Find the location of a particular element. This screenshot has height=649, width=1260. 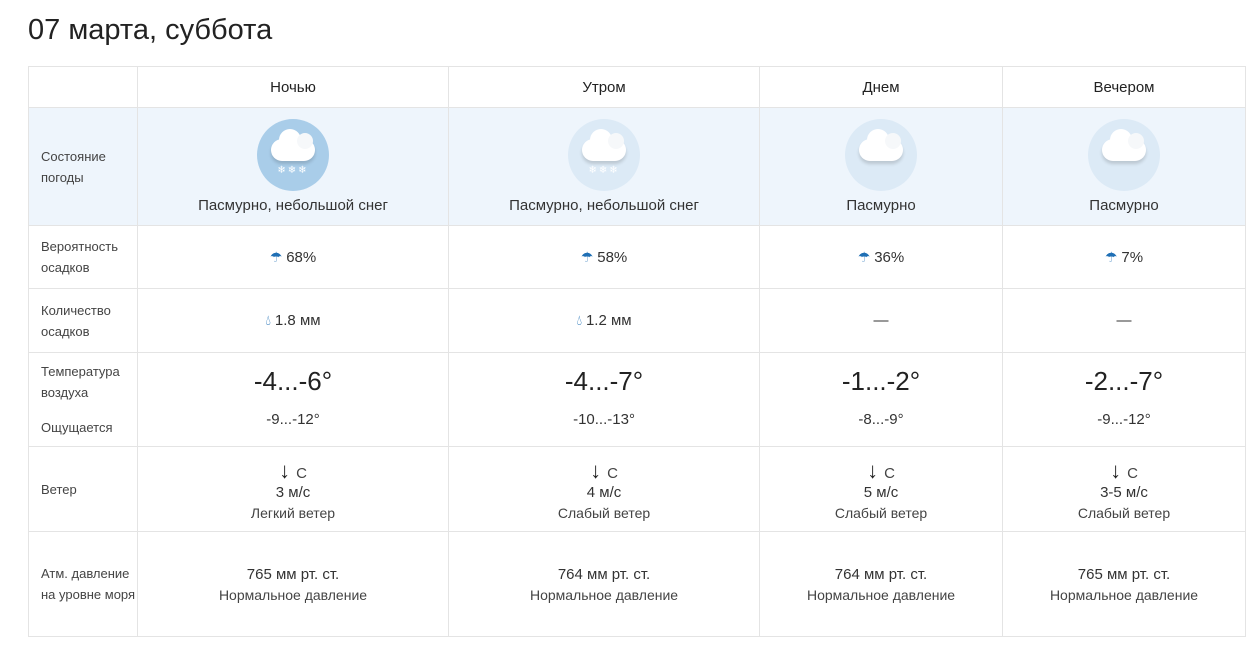

head-cell: Утром is located at coordinates (604, 87).